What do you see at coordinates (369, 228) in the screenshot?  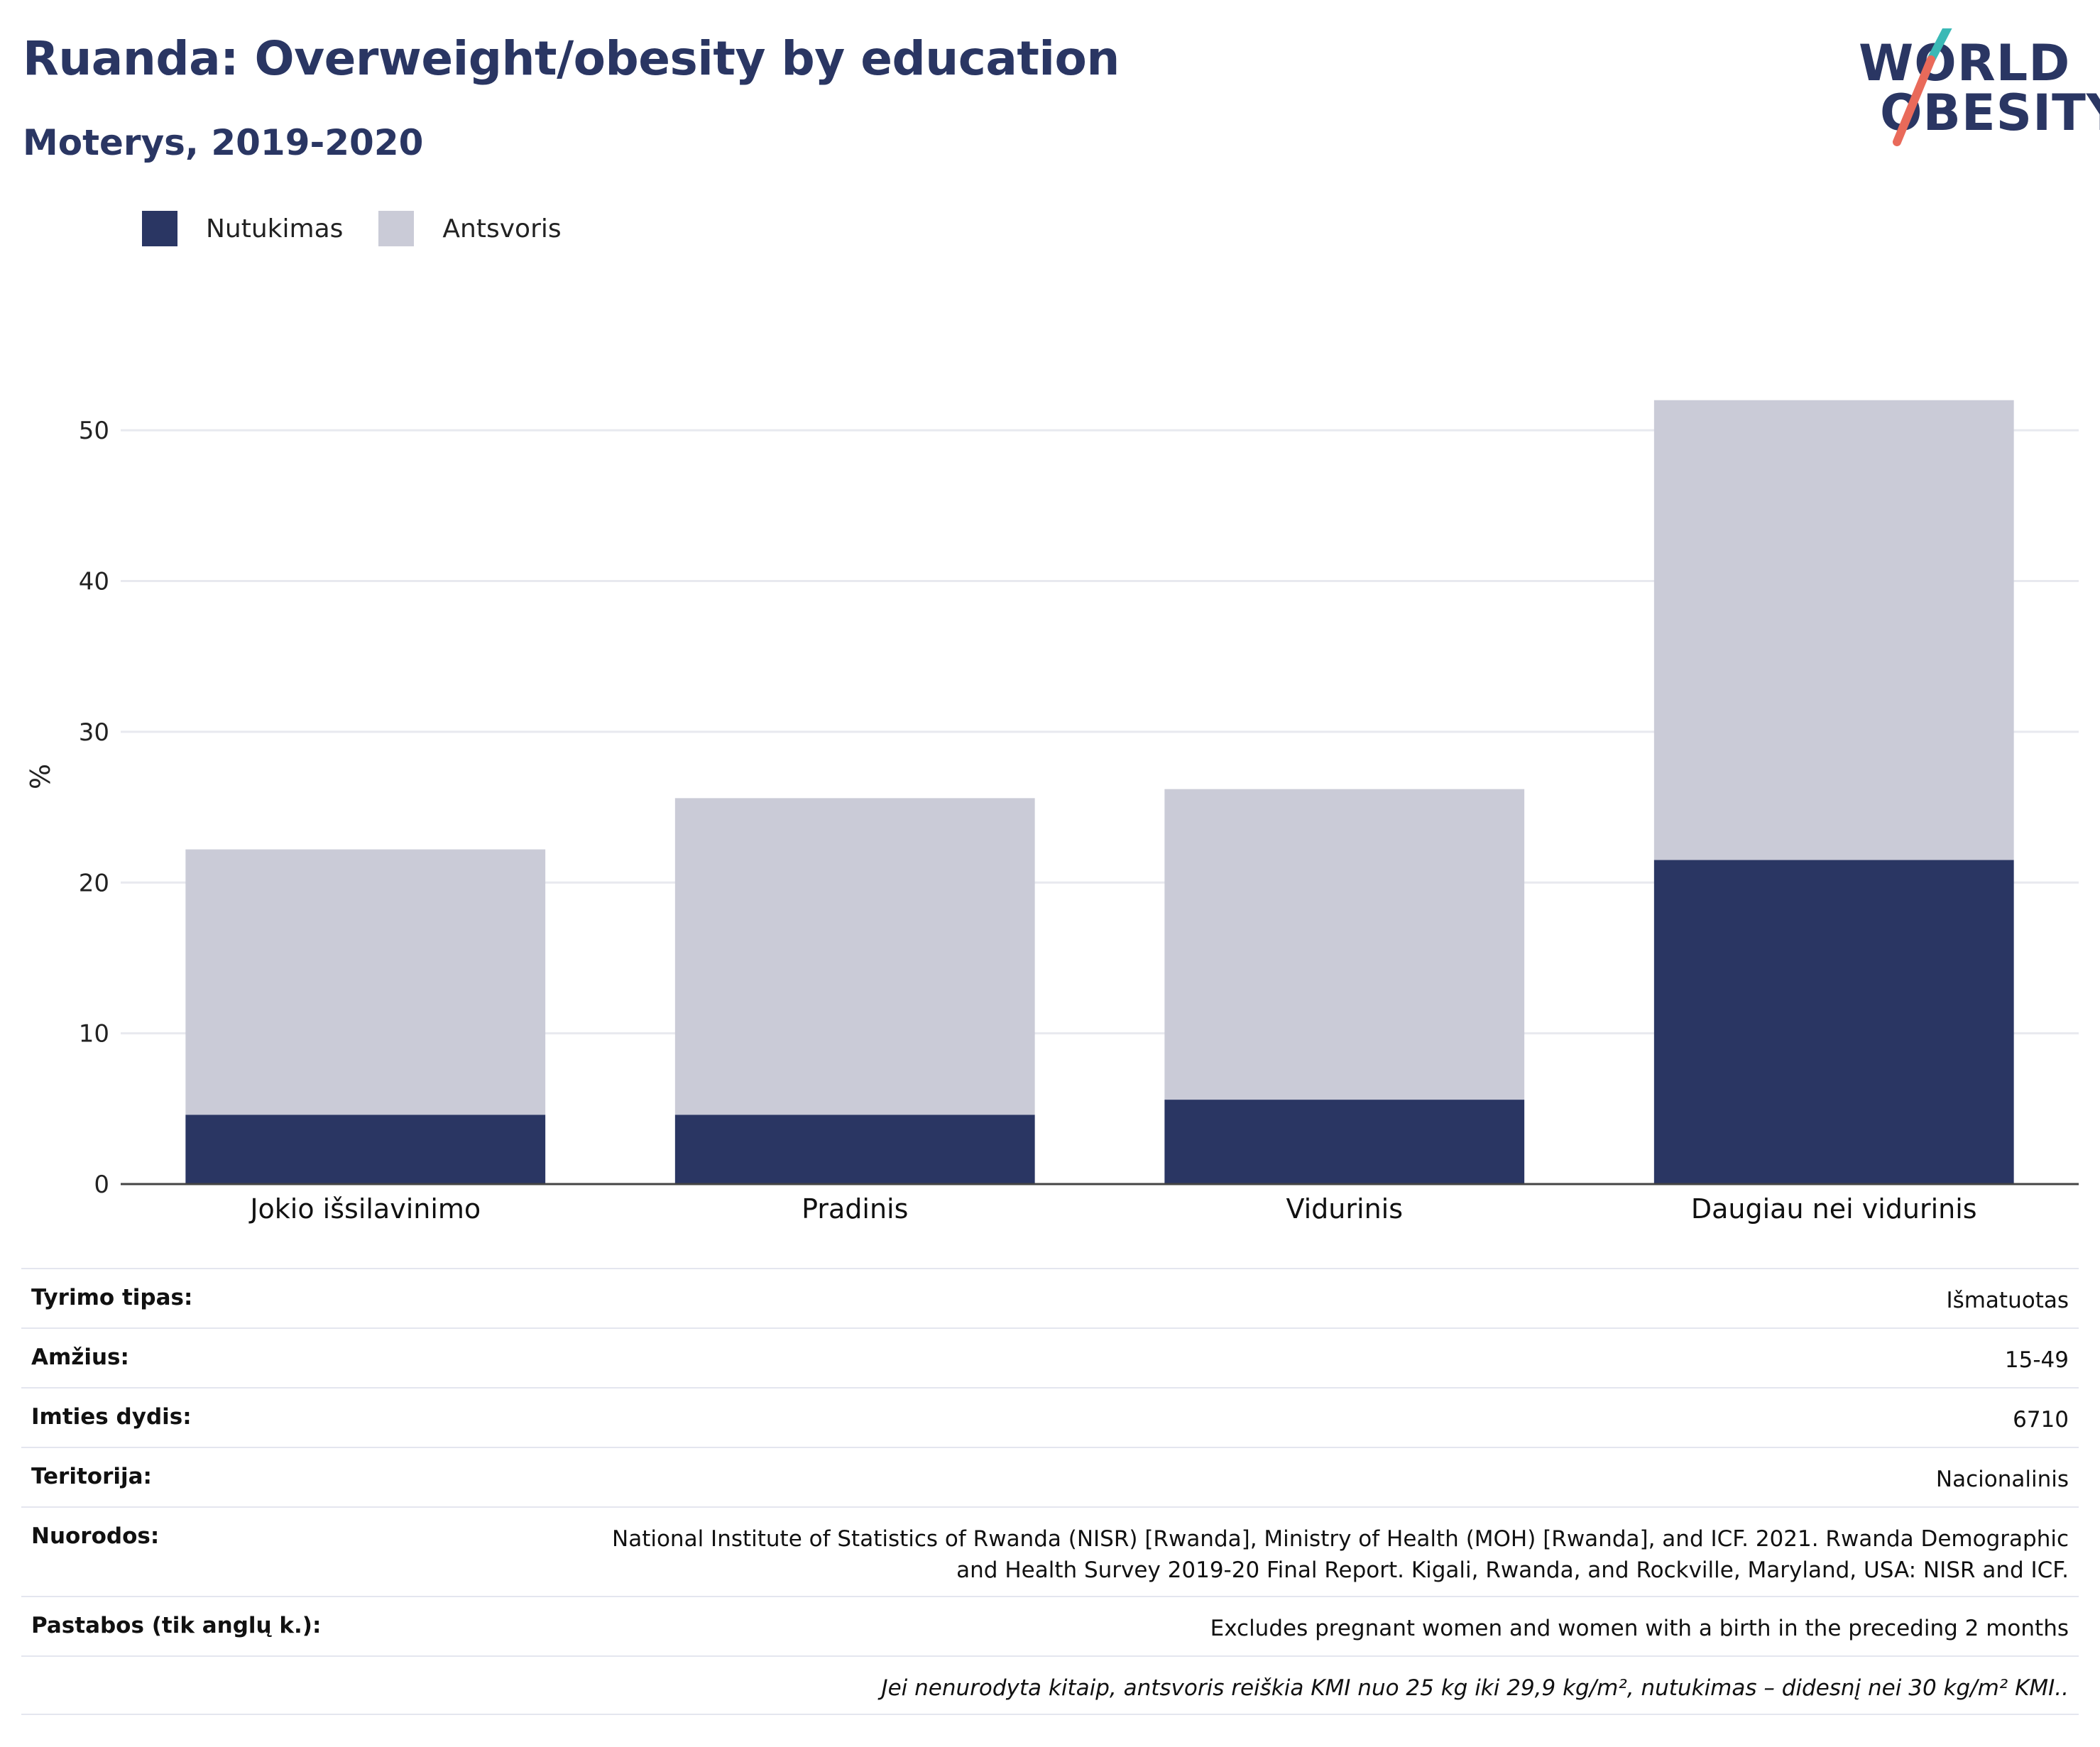 I see `chart-legend: Nutukimas Antsvoris` at bounding box center [369, 228].